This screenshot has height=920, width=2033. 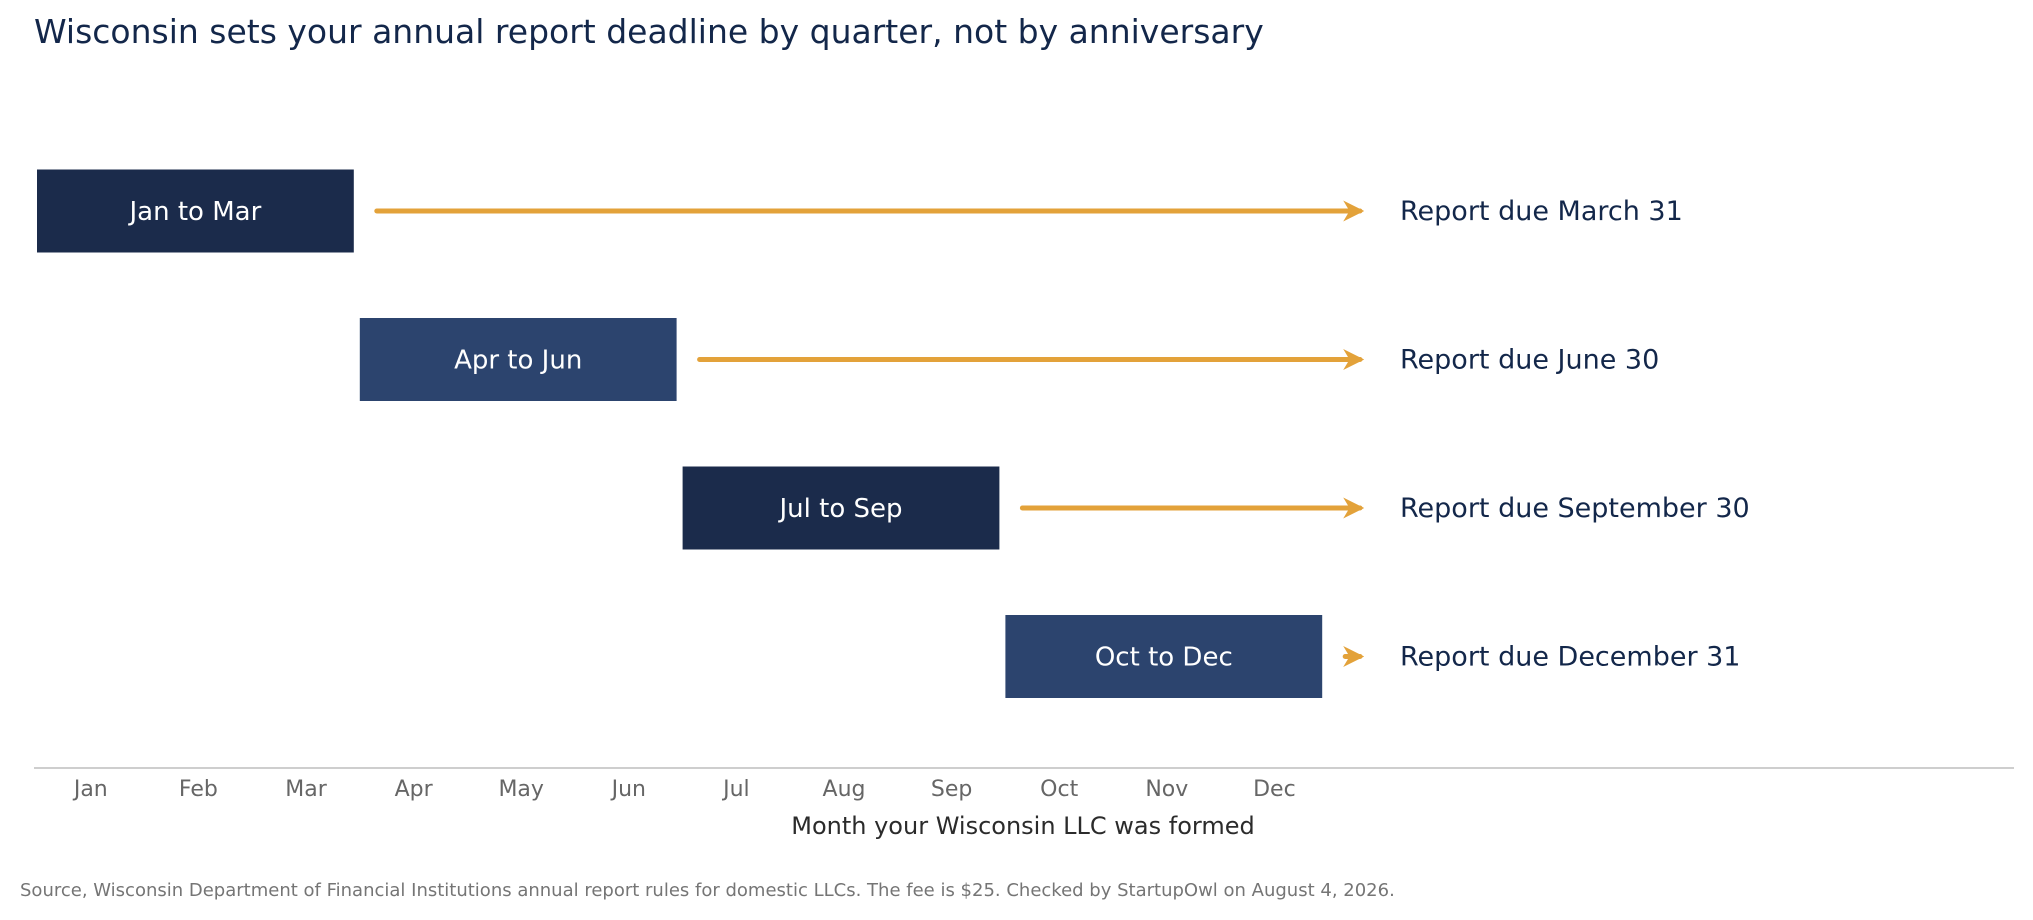 What do you see at coordinates (1059, 789) in the screenshot?
I see `x-tick-label: Oct` at bounding box center [1059, 789].